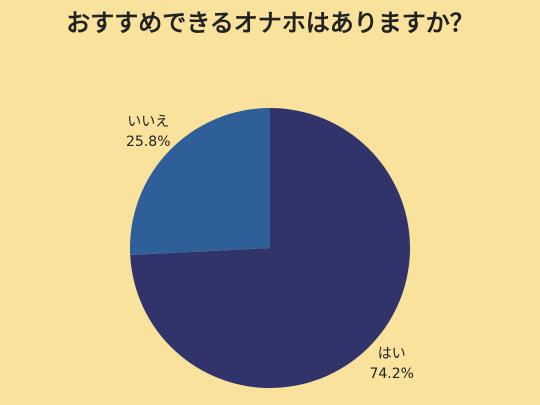 Image resolution: width=540 pixels, height=405 pixels. What do you see at coordinates (148, 122) in the screenshot?
I see `slice-label: いいえ` at bounding box center [148, 122].